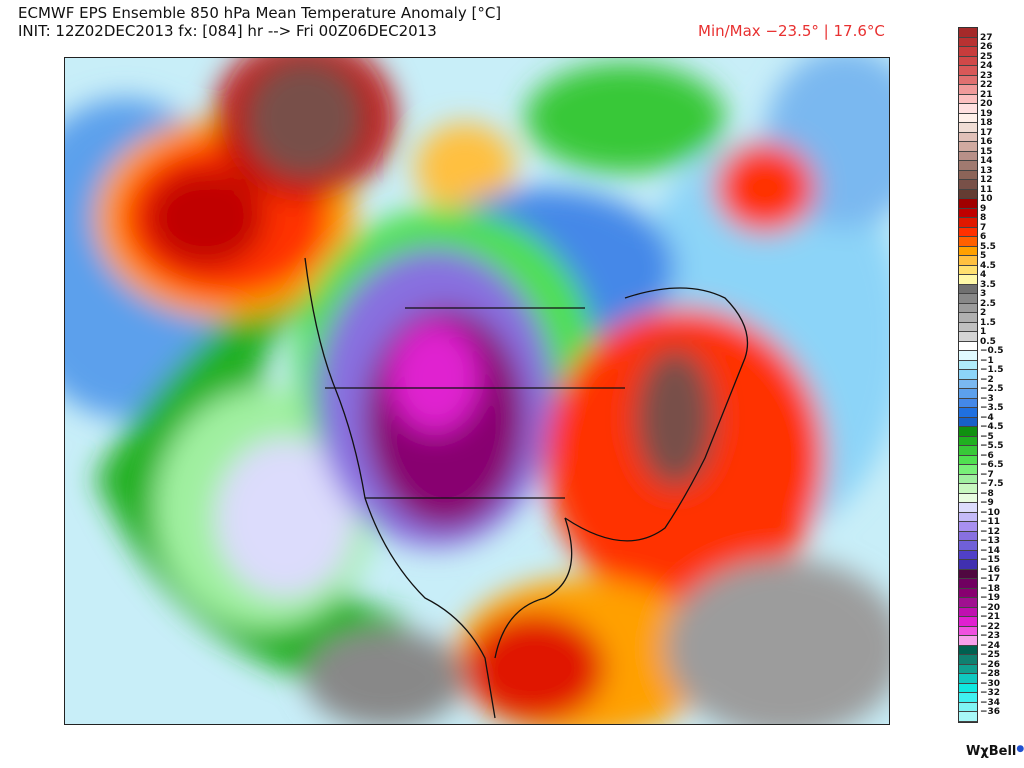  I want to click on colorbar-label: −26, so click(990, 664).